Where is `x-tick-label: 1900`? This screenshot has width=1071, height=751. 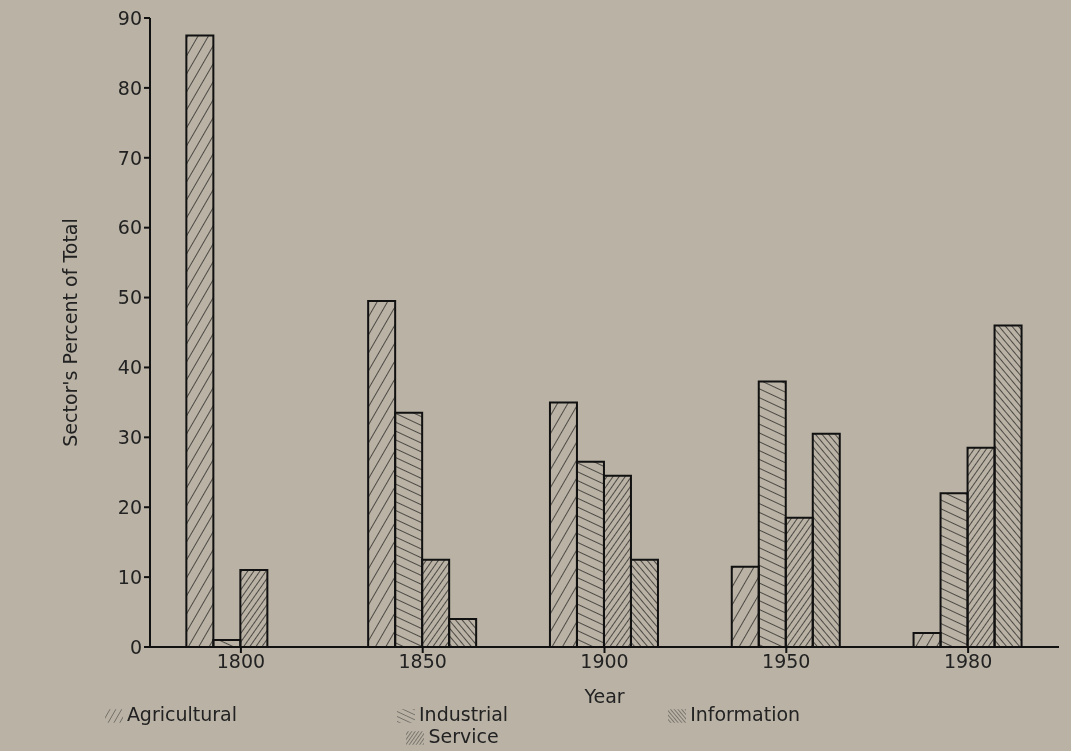
x-tick-label: 1900 is located at coordinates (604, 661).